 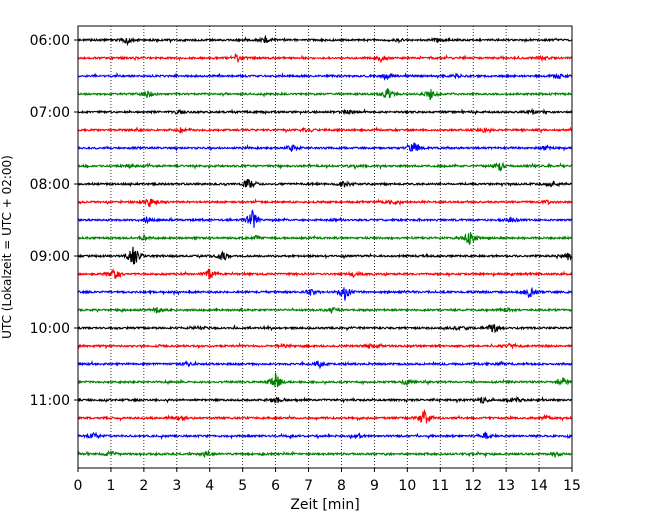 What do you see at coordinates (327, 481) in the screenshot?
I see `x-axis-ticks: 0 1 2 3 4 5 6 7 8 9 10 11 12 13 14 15` at bounding box center [327, 481].